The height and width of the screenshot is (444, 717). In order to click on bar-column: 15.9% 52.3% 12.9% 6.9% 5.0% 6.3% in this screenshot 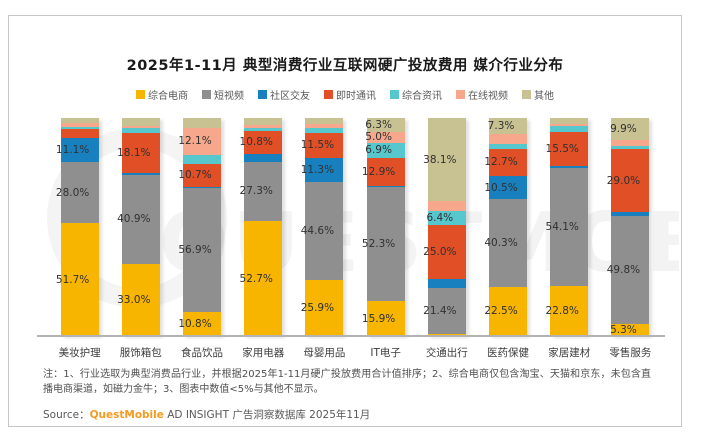, I will do `click(385, 227)`.